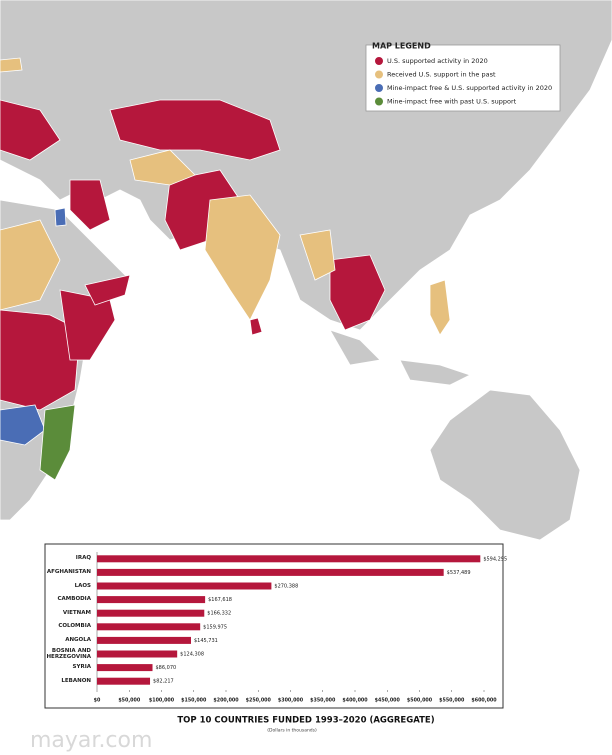 The width and height of the screenshot is (612, 755). What do you see at coordinates (194, 701) in the screenshot?
I see `x-tick-label: $150,000` at bounding box center [194, 701].